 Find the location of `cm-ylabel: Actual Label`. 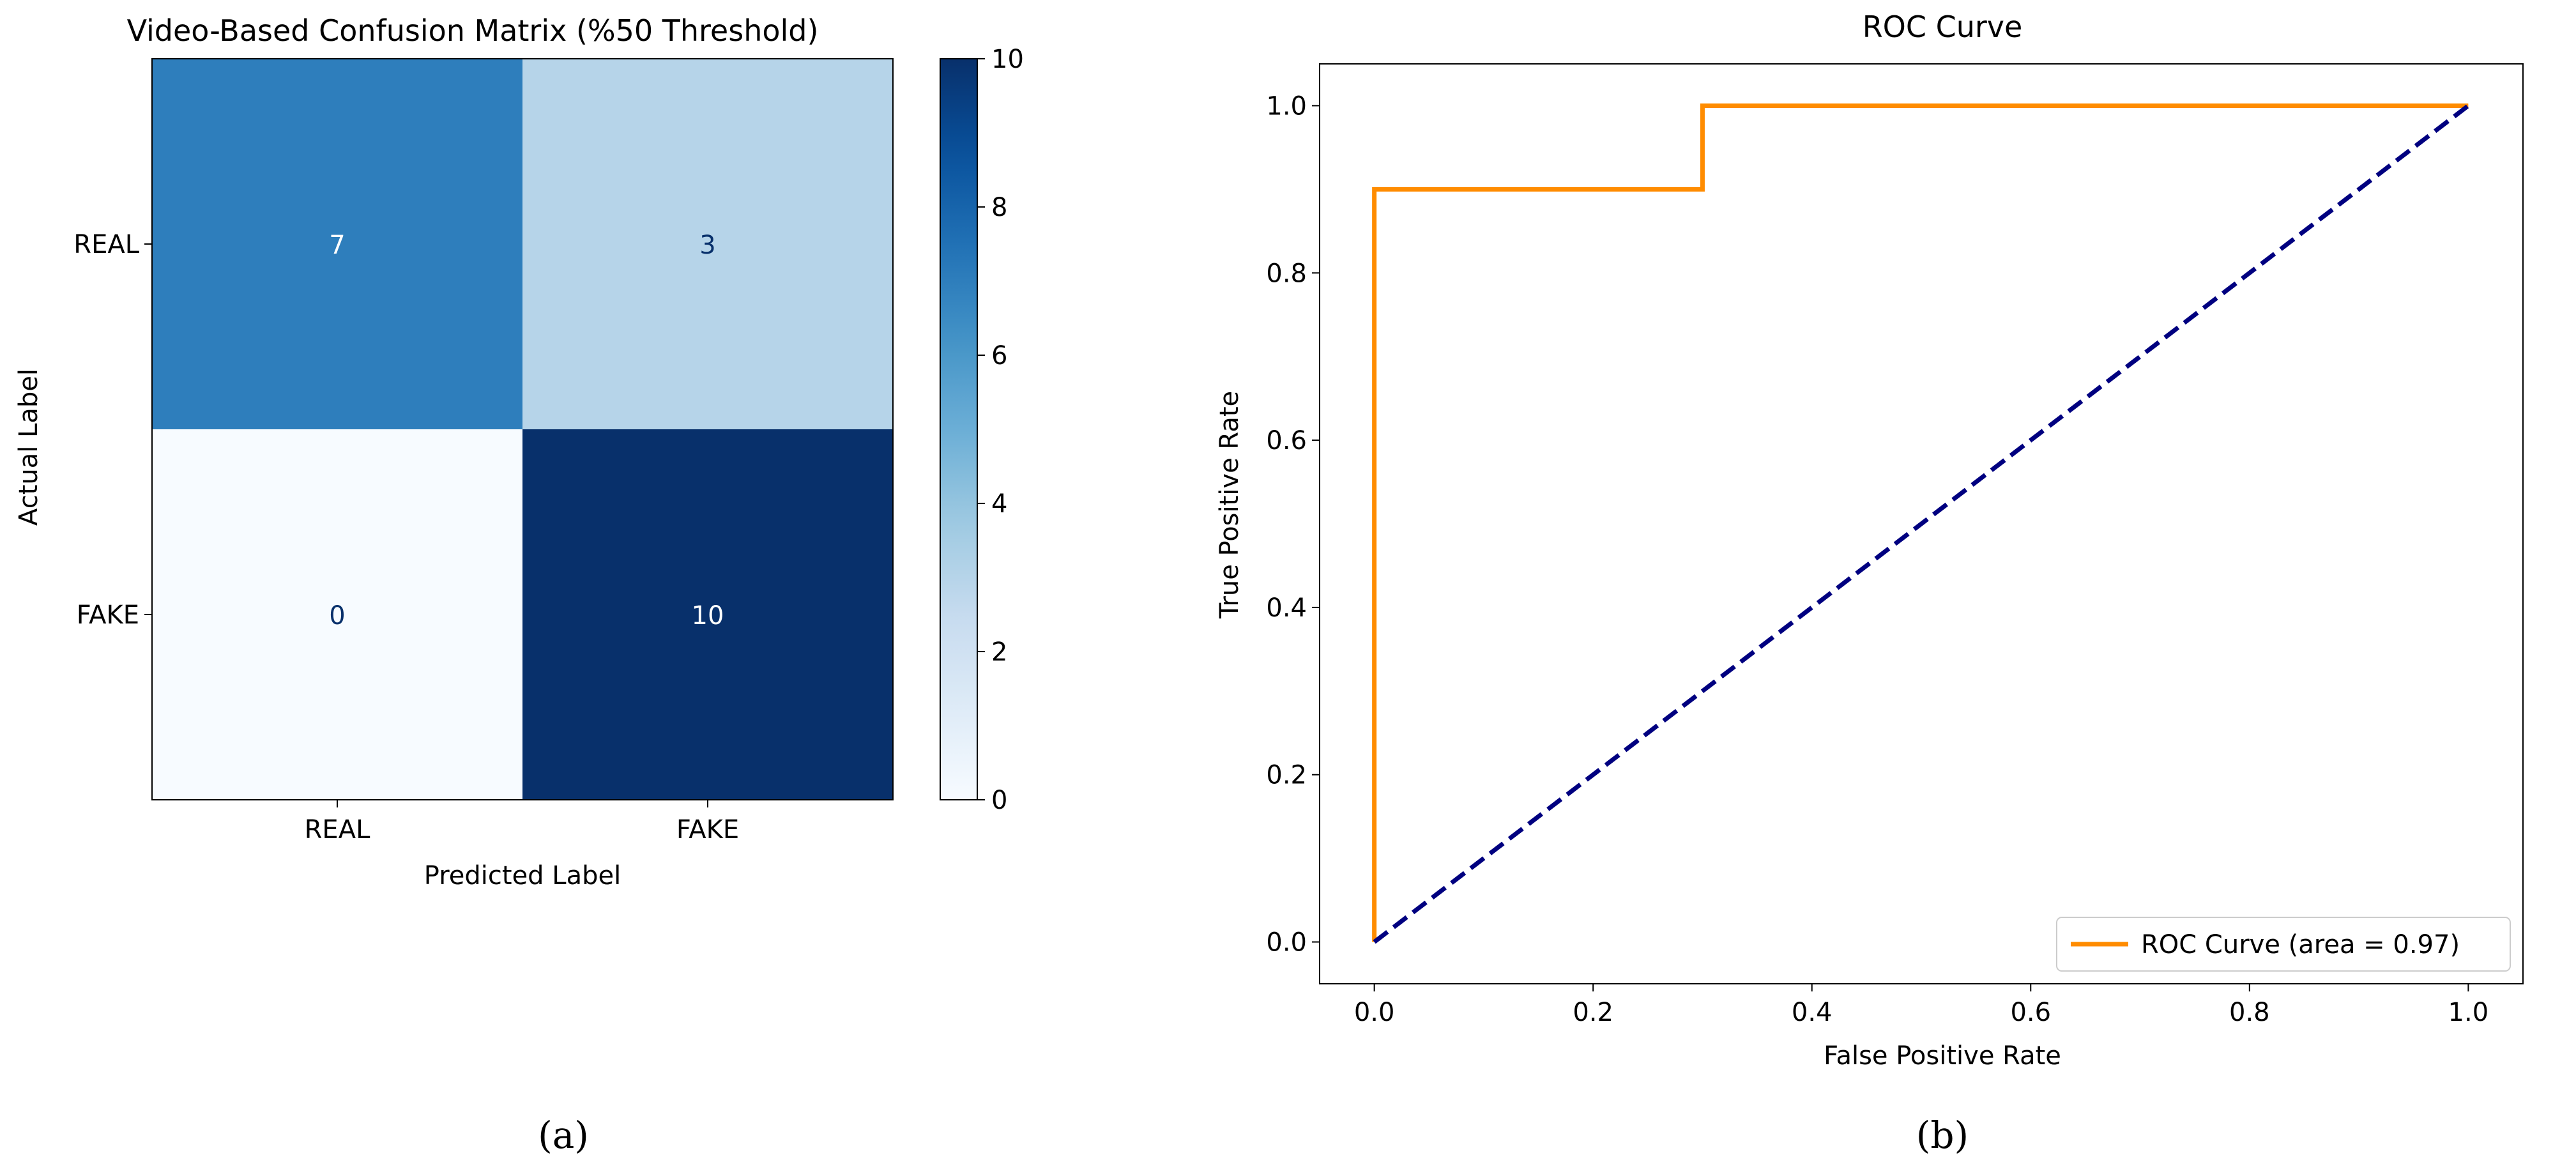

cm-ylabel: Actual Label is located at coordinates (28, 447).